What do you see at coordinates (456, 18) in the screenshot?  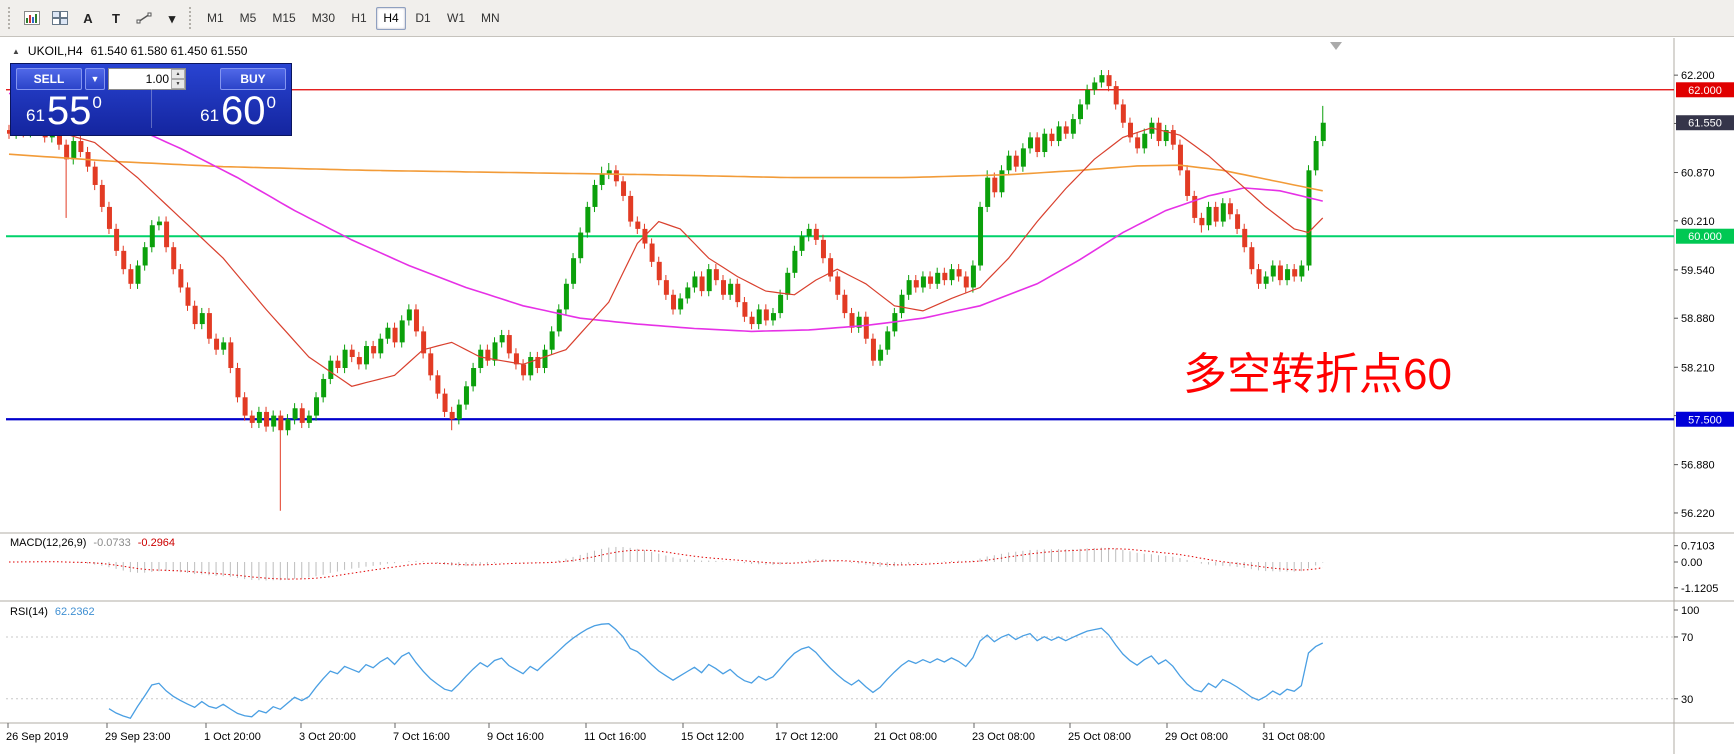 I see `timeframe-W1-button: W1` at bounding box center [456, 18].